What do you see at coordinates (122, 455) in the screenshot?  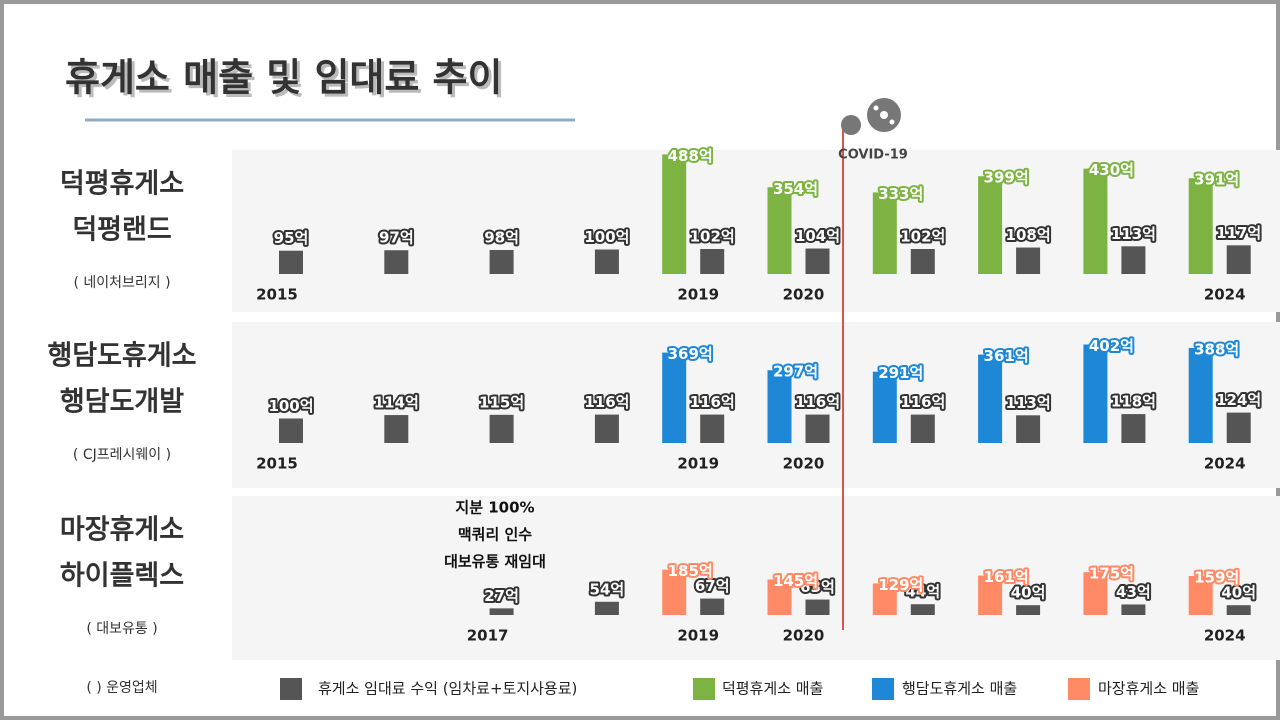 I see `operator: ( CJ프레시웨이 )` at bounding box center [122, 455].